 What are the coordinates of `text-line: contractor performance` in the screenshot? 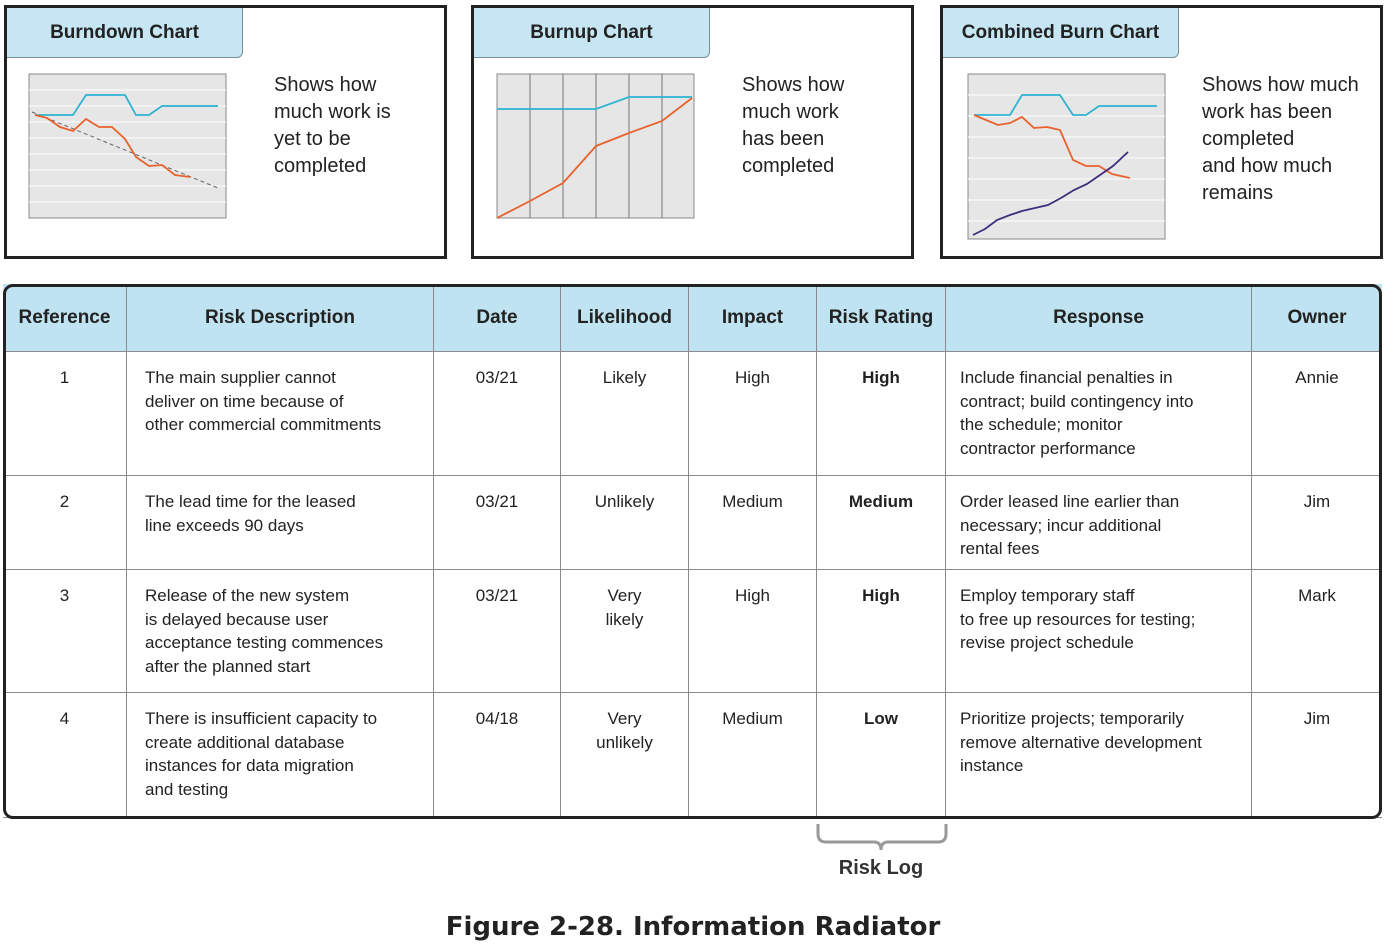 It's located at (1048, 448).